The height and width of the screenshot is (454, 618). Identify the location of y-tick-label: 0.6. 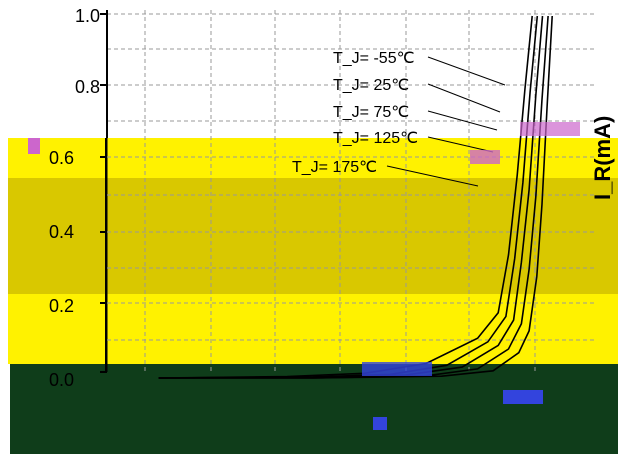
(61, 158).